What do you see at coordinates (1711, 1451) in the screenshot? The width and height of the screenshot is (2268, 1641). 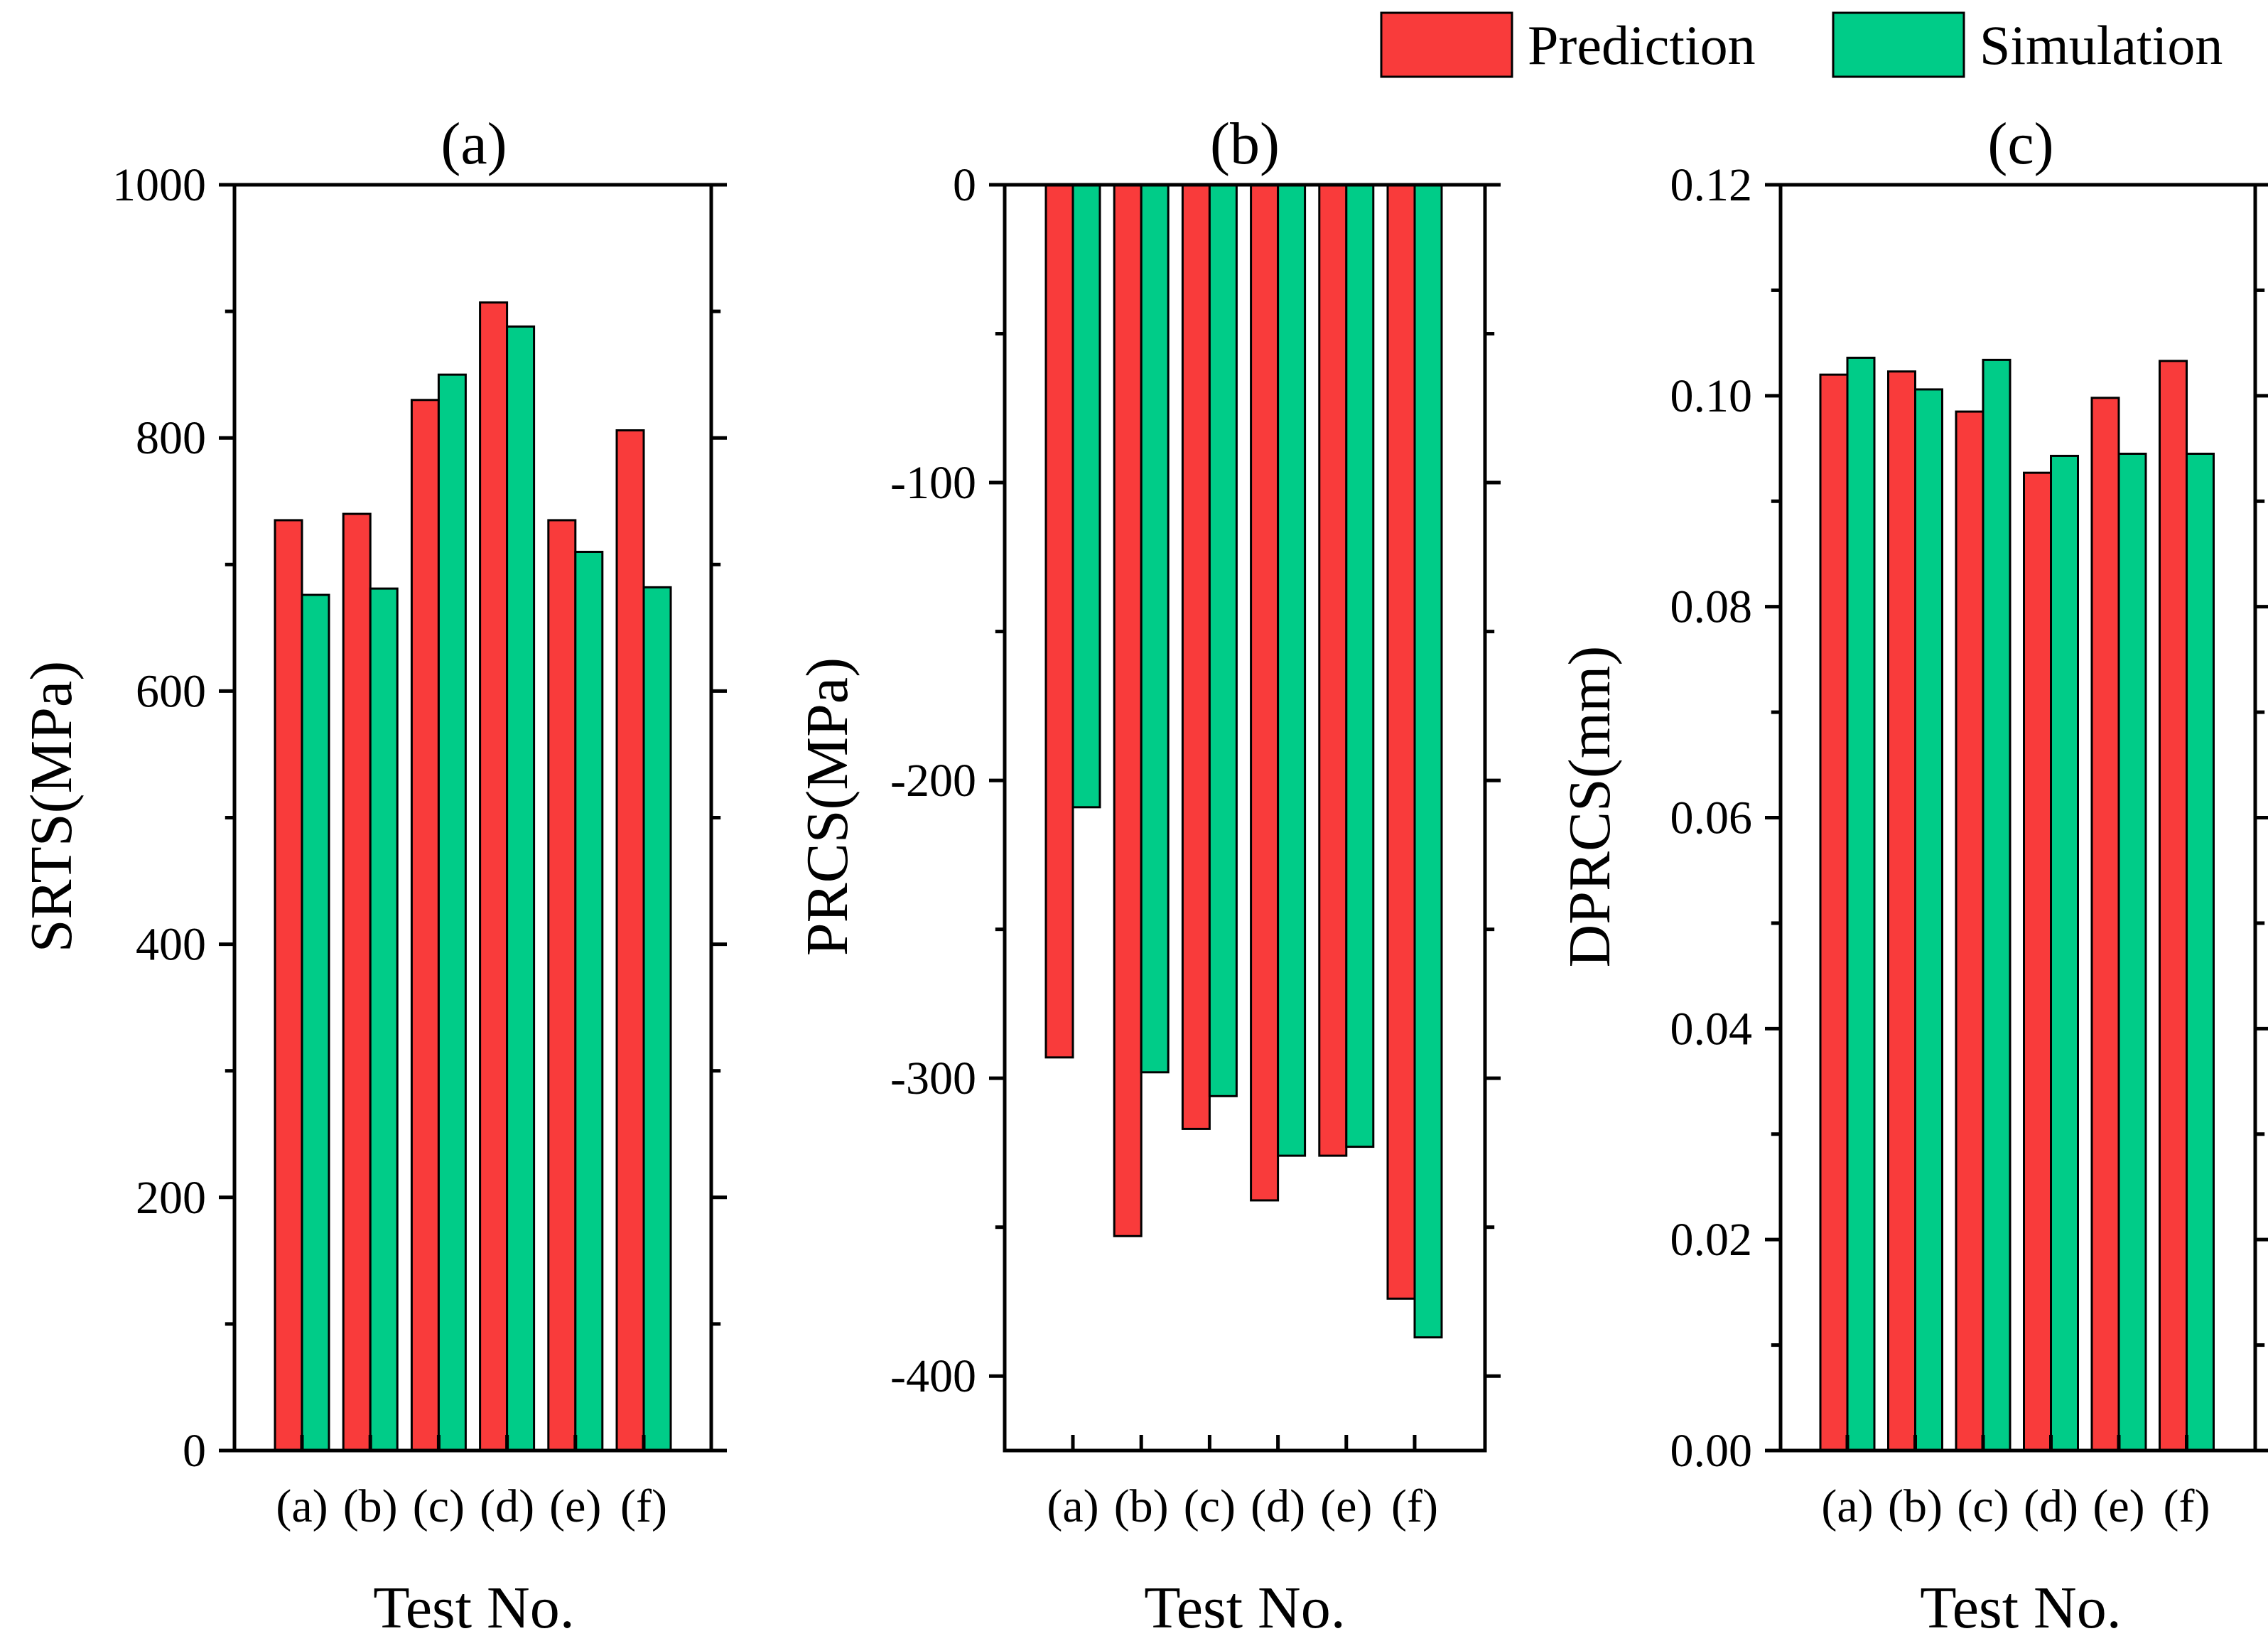 I see `y-tick-label: 0.00` at bounding box center [1711, 1451].